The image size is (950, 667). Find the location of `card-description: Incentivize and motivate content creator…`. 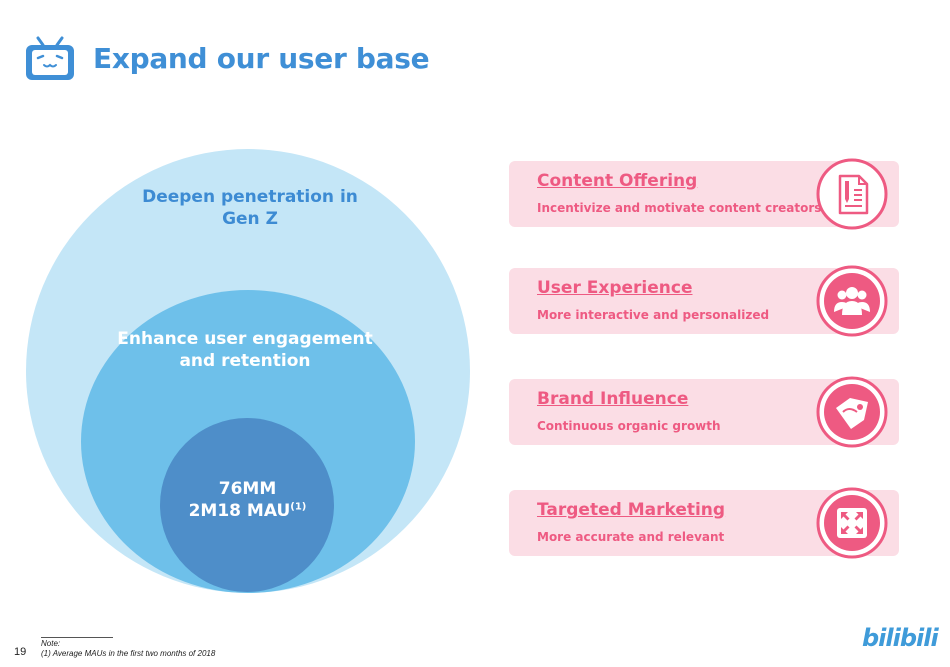

card-description: Incentivize and motivate content creator… is located at coordinates (679, 208).